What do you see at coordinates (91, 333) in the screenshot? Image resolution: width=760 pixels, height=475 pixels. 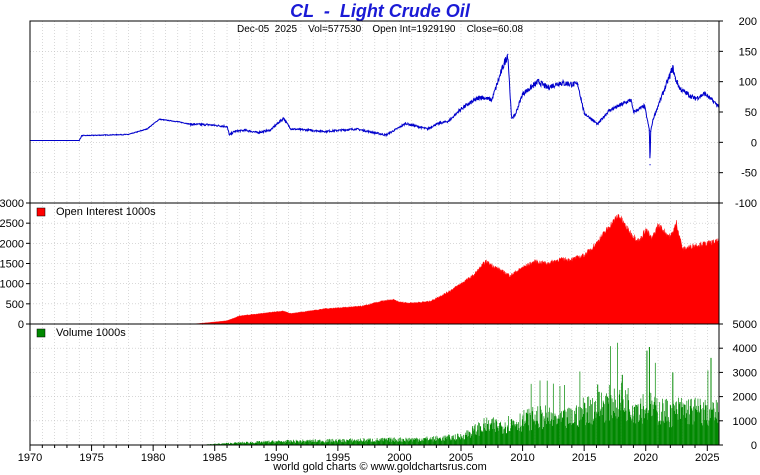 I see `volume-legend-label: Volume 1000s` at bounding box center [91, 333].